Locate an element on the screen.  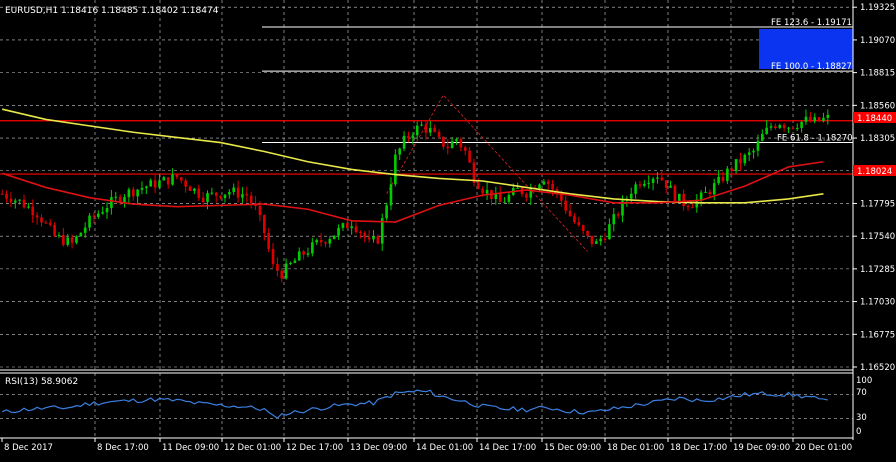
fibo-projection-box is located at coordinates (806, 49).